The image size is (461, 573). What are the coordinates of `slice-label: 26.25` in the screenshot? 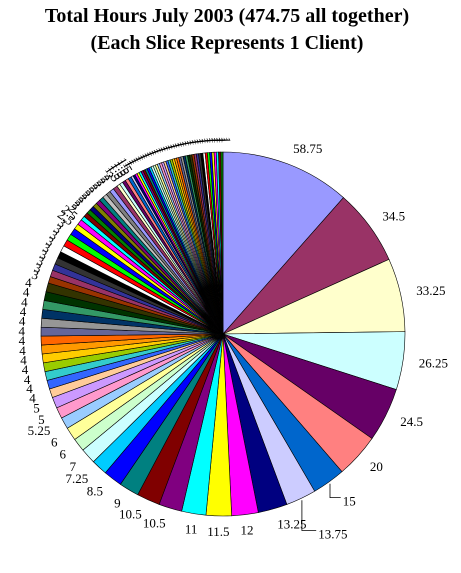 It's located at (433, 362).